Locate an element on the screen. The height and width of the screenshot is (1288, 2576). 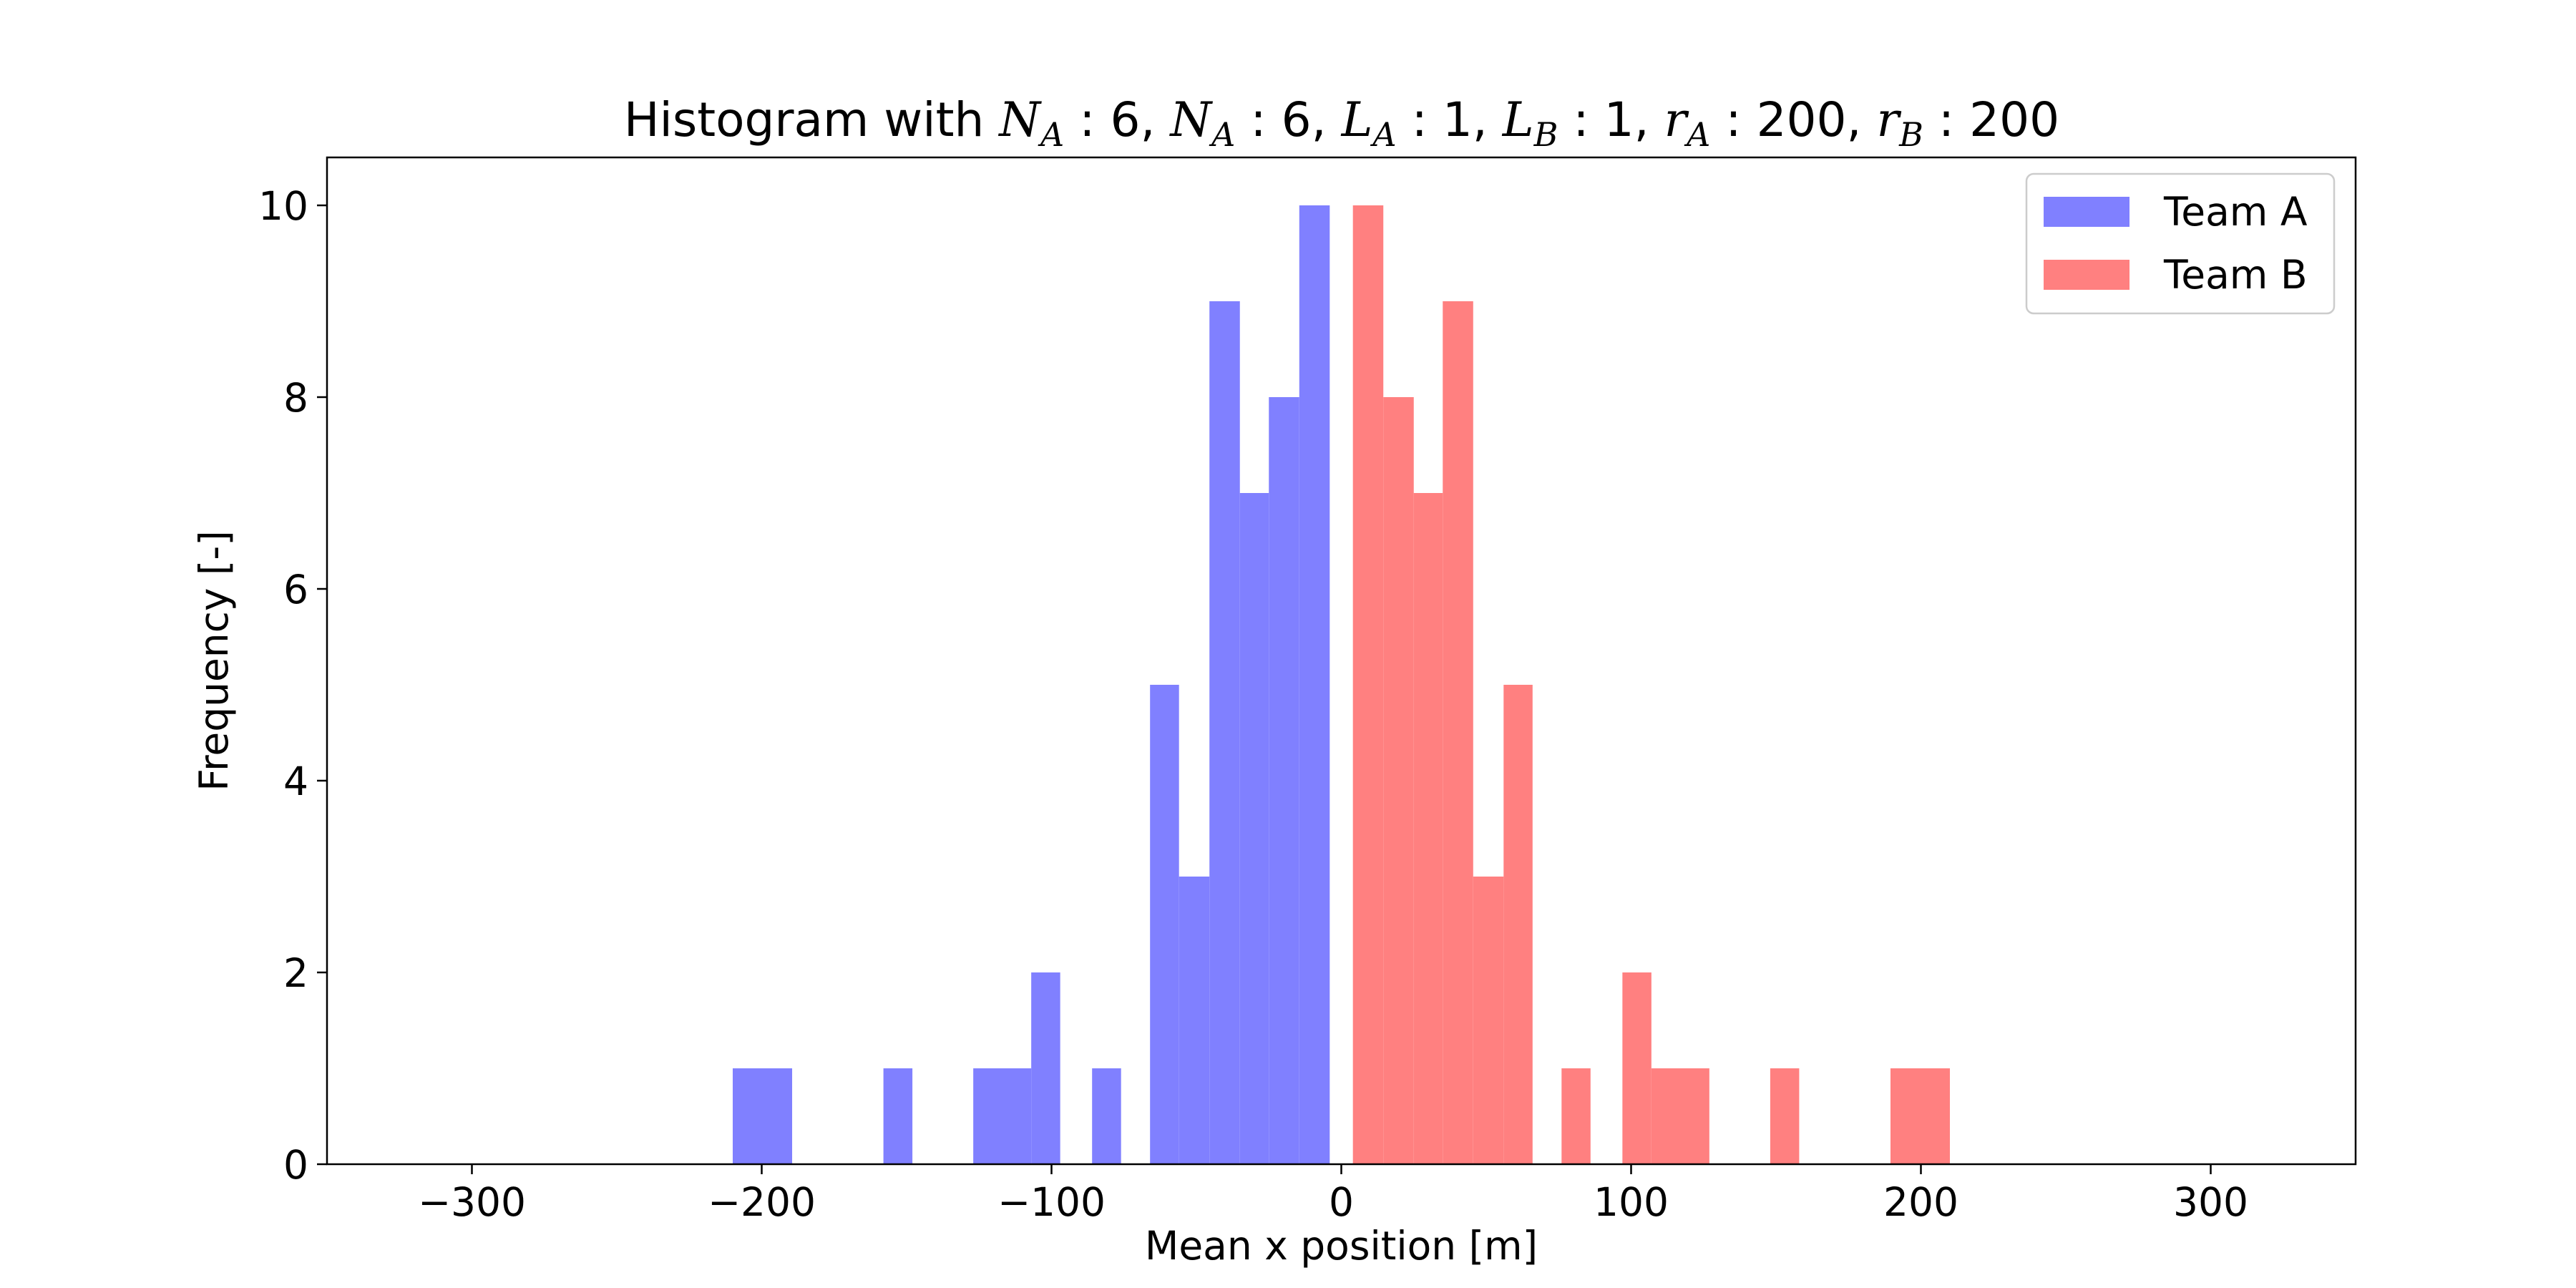
x-tick-label: −300 is located at coordinates (472, 1202).